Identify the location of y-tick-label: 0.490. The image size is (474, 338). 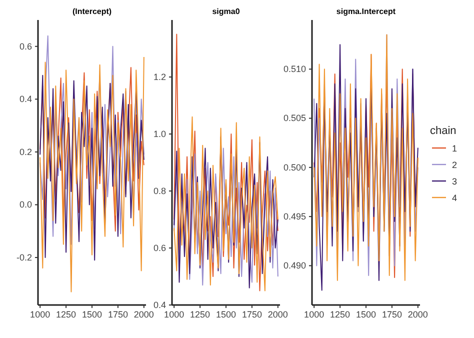
(294, 265).